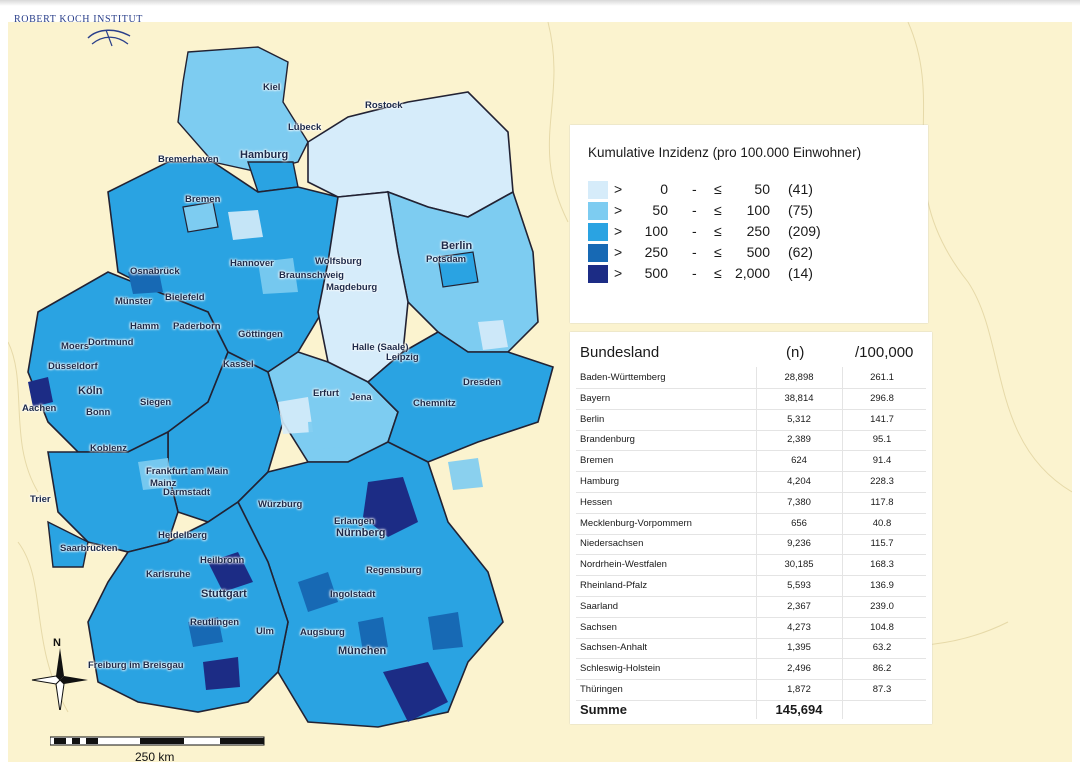 This screenshot has width=1080, height=764. I want to click on incidence-cell: 239.0, so click(882, 606).